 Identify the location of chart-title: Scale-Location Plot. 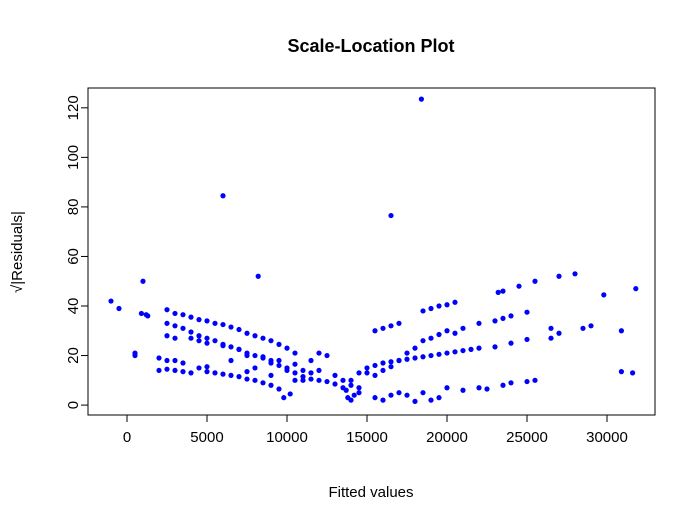
(370, 46).